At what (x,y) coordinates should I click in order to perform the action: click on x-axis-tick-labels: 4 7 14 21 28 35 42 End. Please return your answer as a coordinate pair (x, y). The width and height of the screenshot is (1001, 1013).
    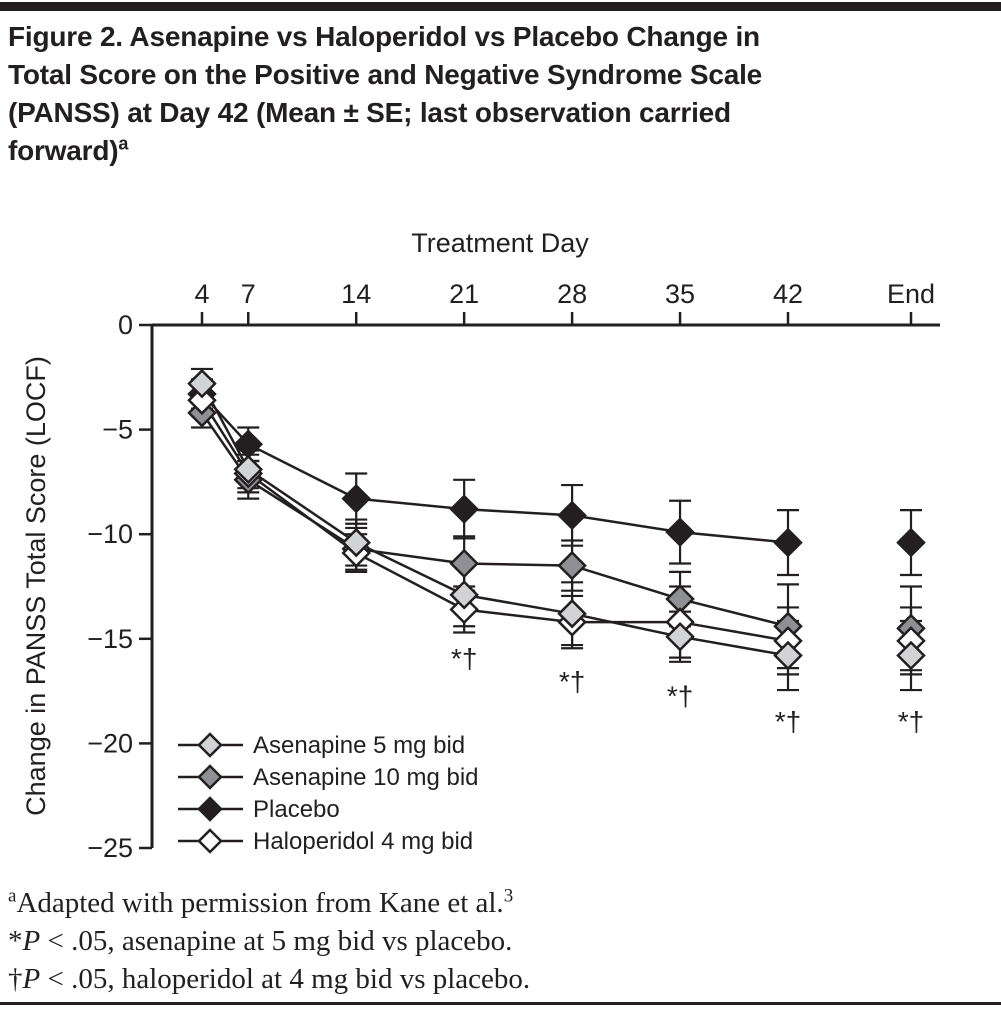
    Looking at the image, I should click on (564, 294).